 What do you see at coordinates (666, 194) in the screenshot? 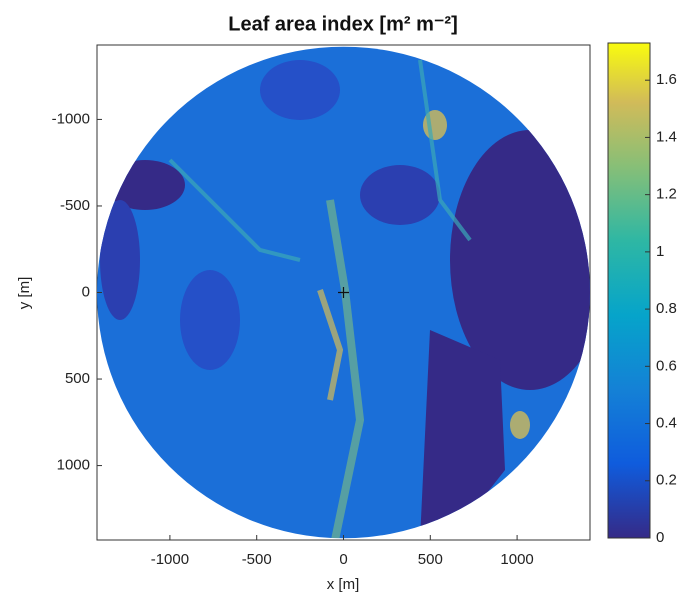
I see `colorbar-tick-label: 1.2` at bounding box center [666, 194].